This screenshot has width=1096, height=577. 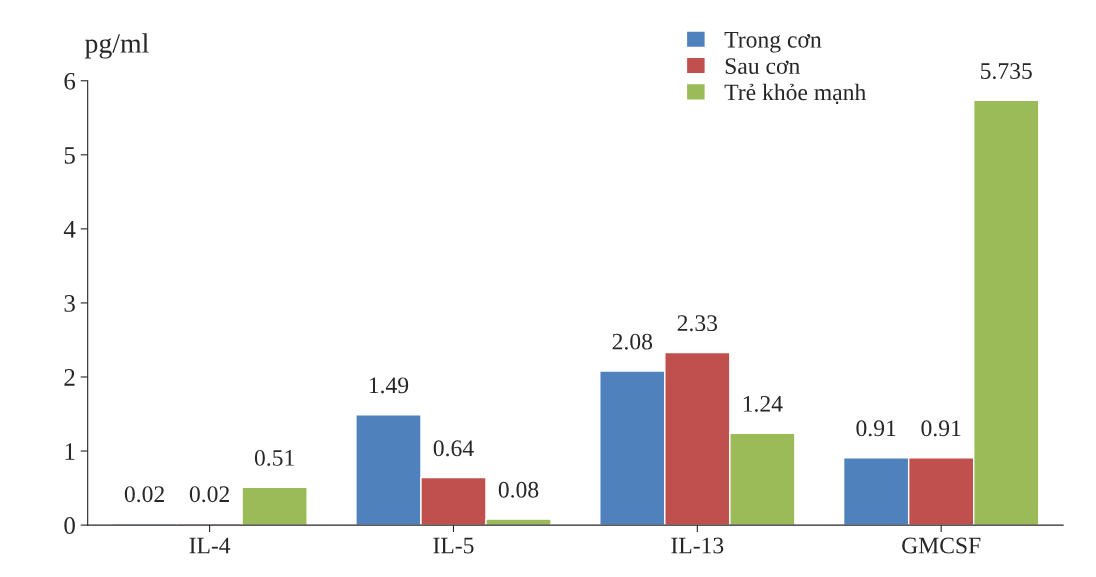 I want to click on data-label: 2.08, so click(x=632, y=341).